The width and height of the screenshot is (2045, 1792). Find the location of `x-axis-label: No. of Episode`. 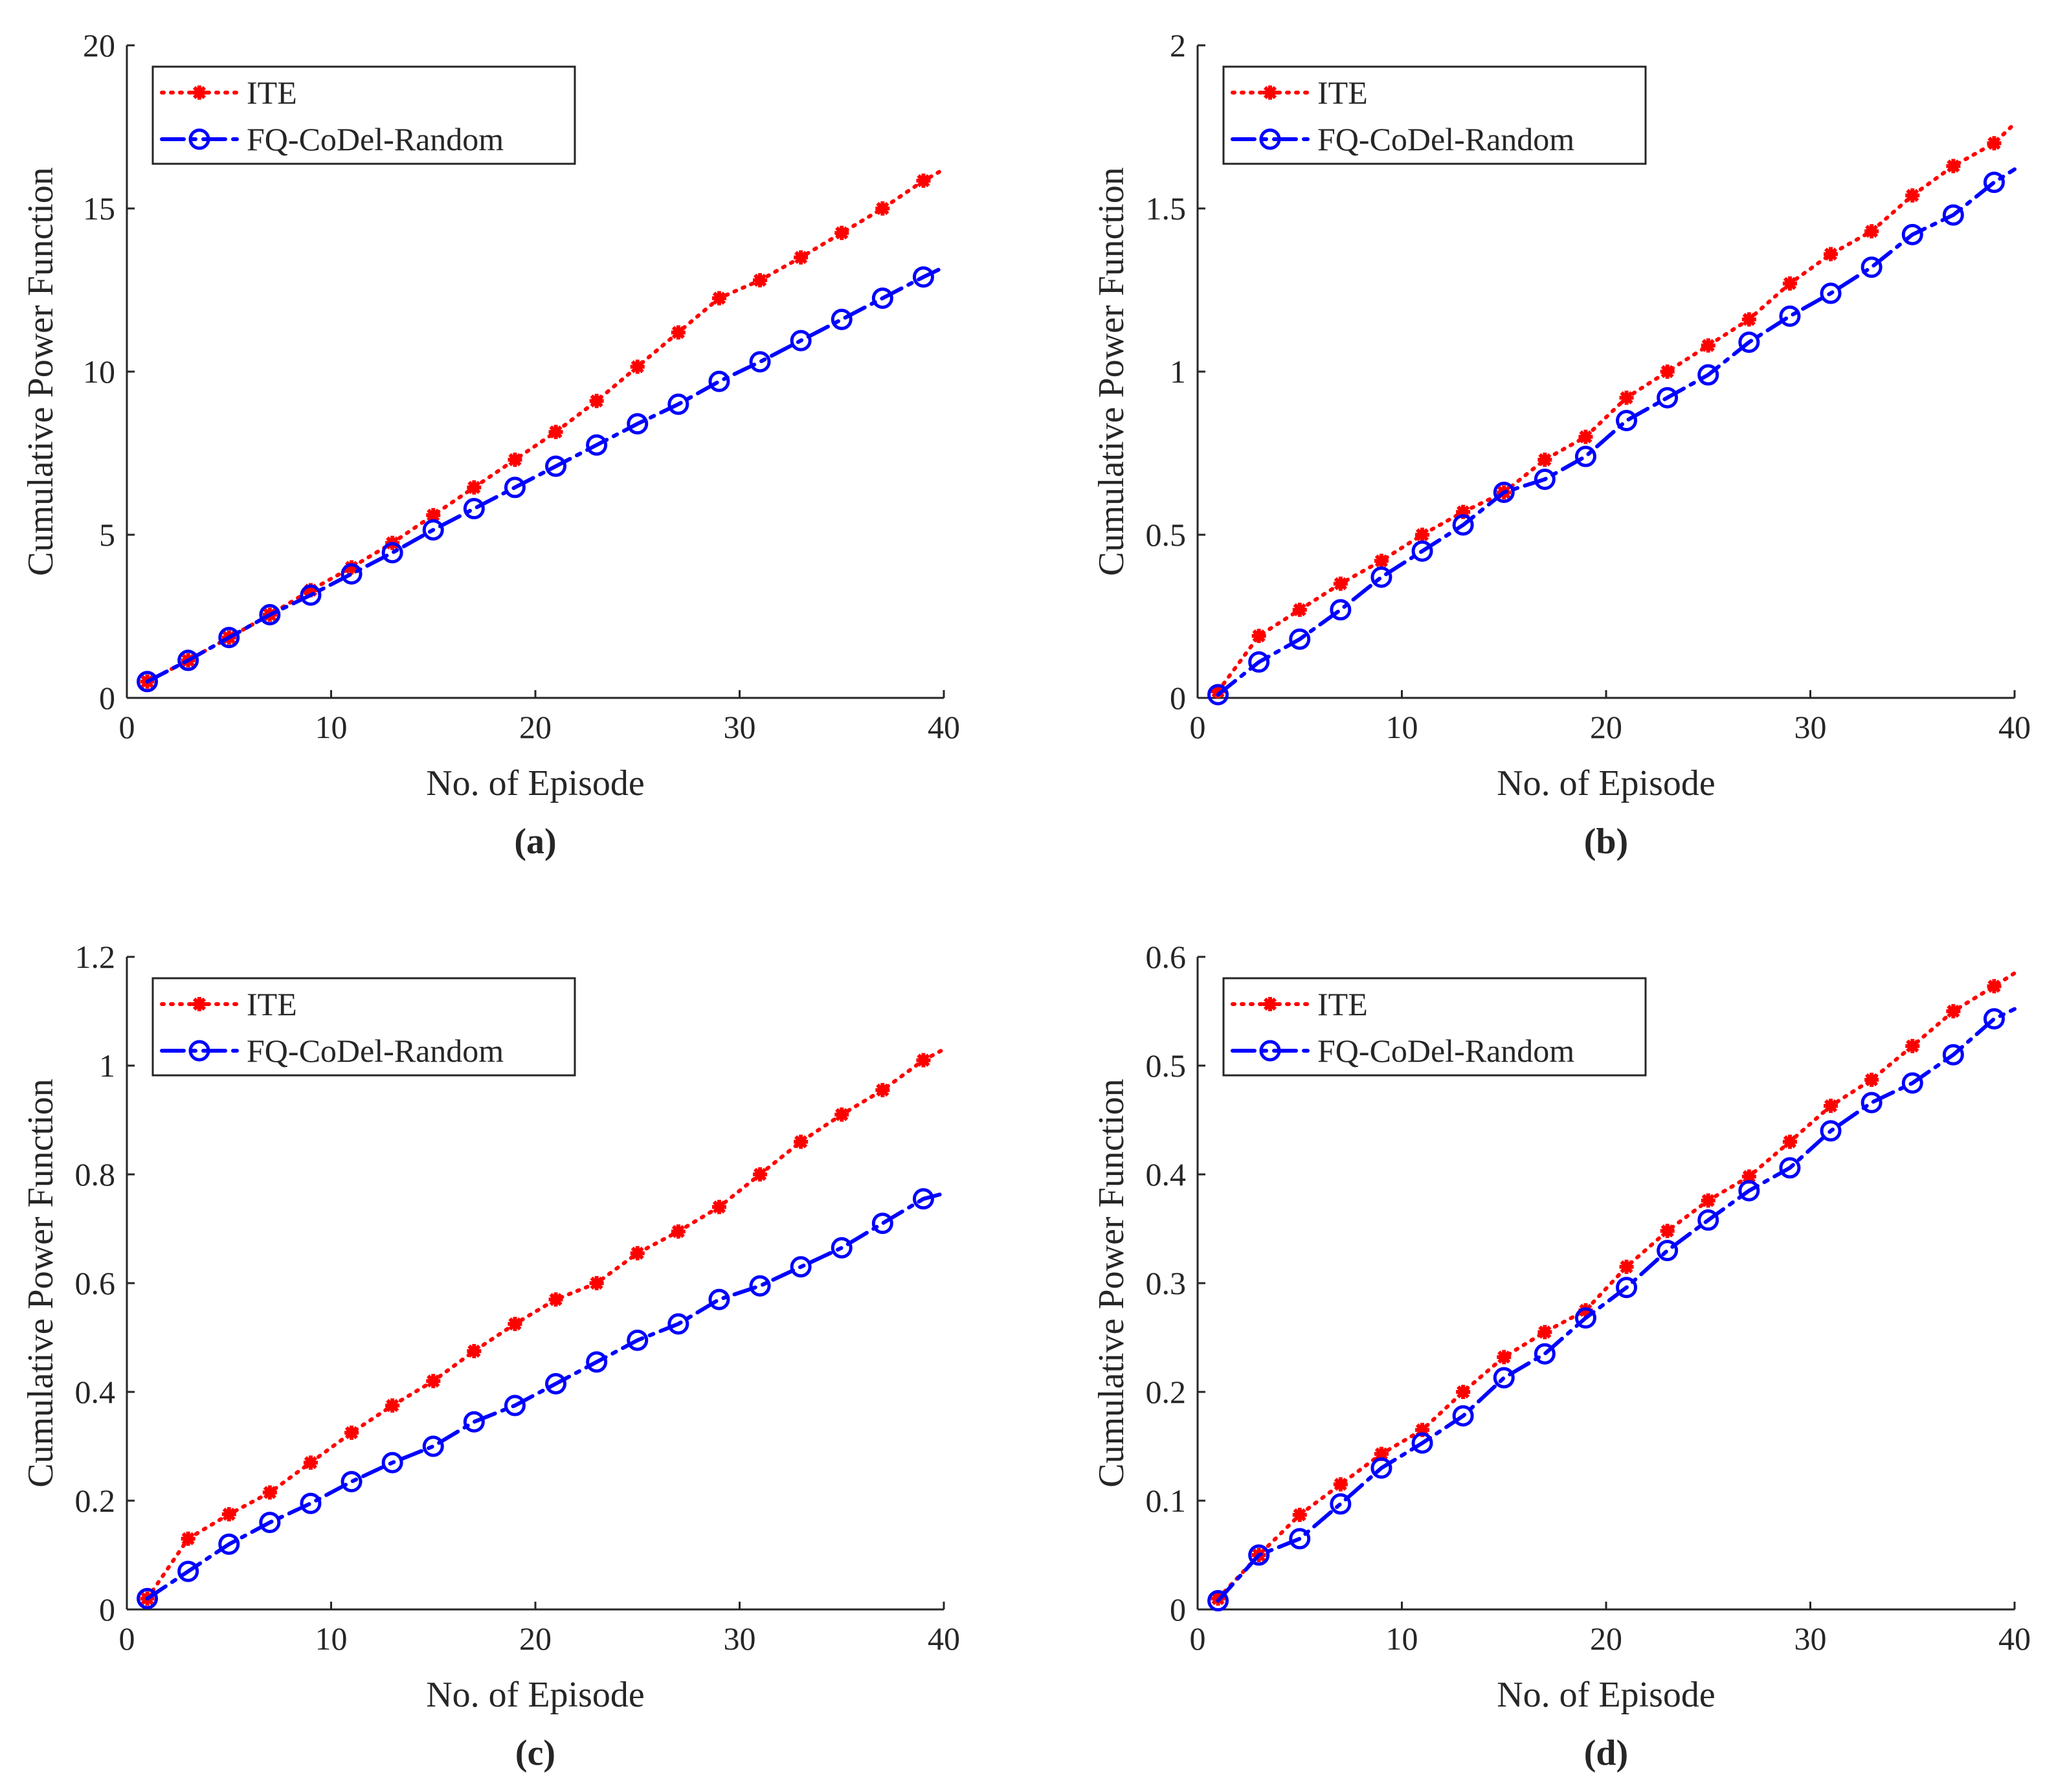

x-axis-label: No. of Episode is located at coordinates (1606, 783).